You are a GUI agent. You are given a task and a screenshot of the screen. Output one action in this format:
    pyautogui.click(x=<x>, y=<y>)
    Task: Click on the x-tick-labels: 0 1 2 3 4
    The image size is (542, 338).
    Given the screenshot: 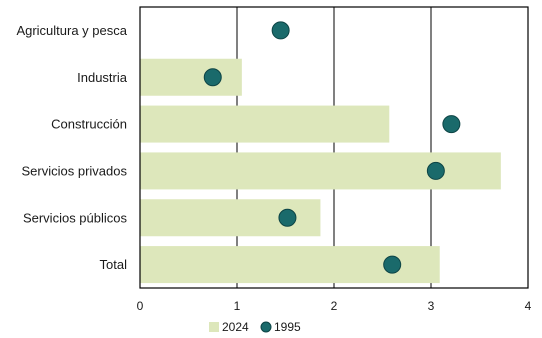 What is the action you would take?
    pyautogui.click(x=334, y=306)
    